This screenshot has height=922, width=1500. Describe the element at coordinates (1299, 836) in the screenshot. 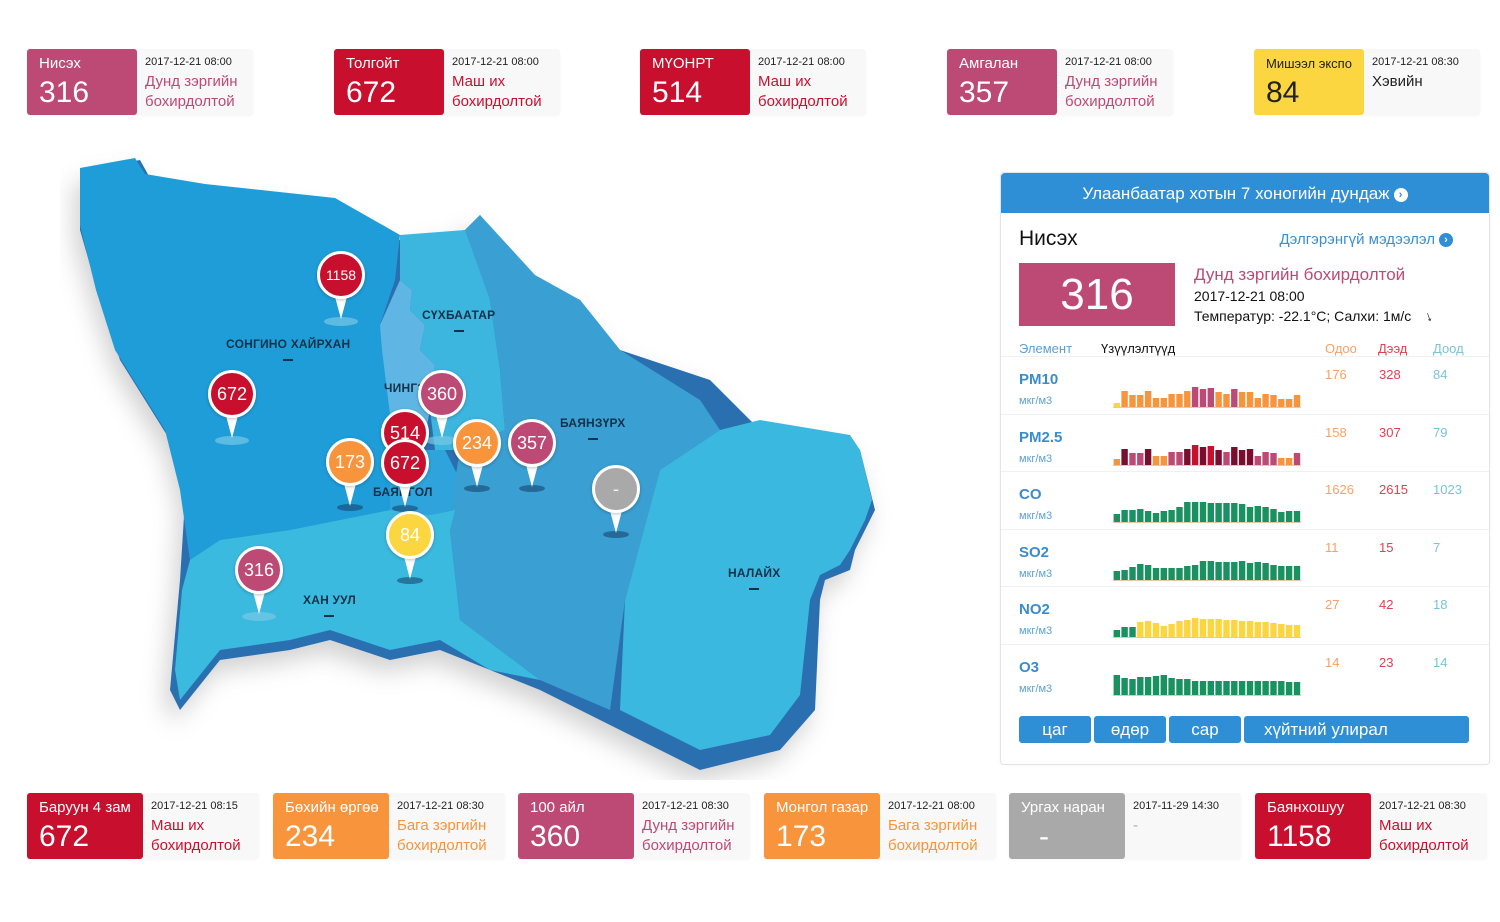

I see `station-aqi-value: 1158` at that location.